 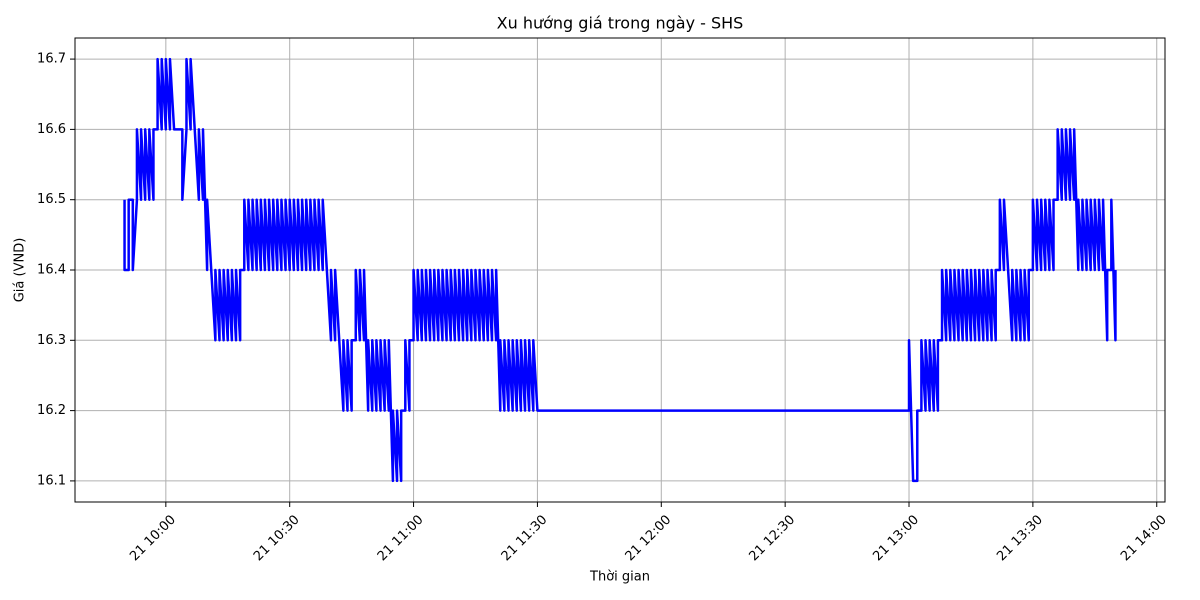 What do you see at coordinates (153, 538) in the screenshot?
I see `x-tick-label: 21 10:00` at bounding box center [153, 538].